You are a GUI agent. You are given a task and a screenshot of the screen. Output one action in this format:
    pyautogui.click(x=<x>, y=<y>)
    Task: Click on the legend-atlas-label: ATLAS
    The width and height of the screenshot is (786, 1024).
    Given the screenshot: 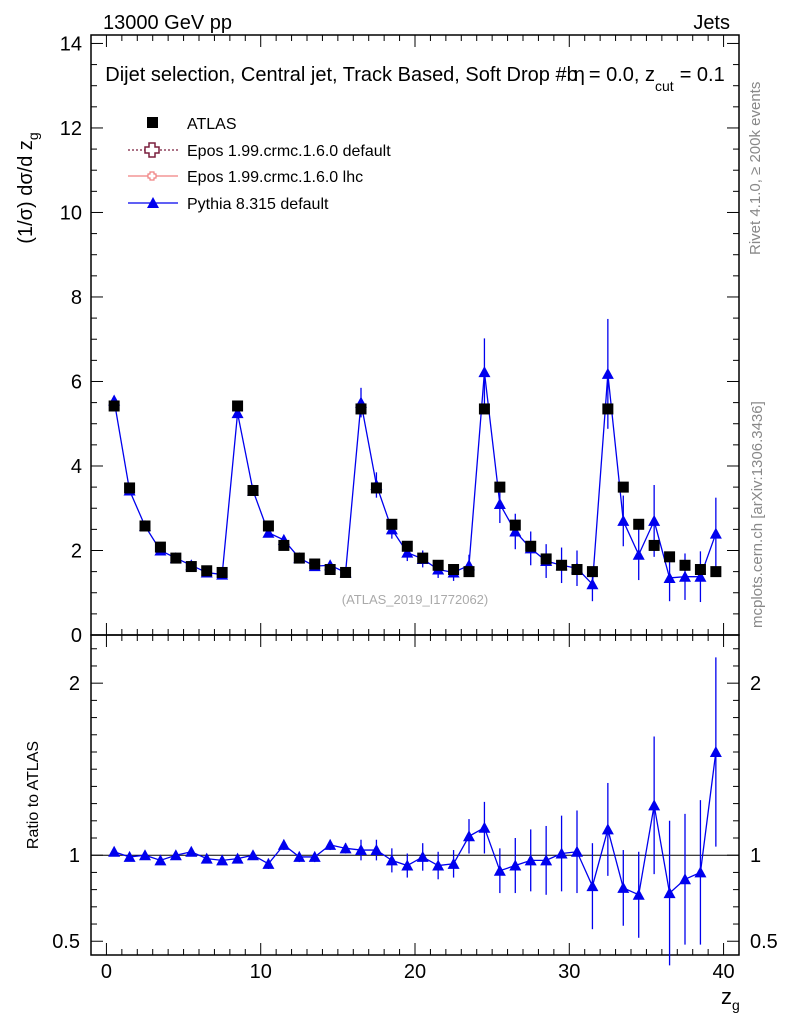 What is the action you would take?
    pyautogui.click(x=212, y=124)
    